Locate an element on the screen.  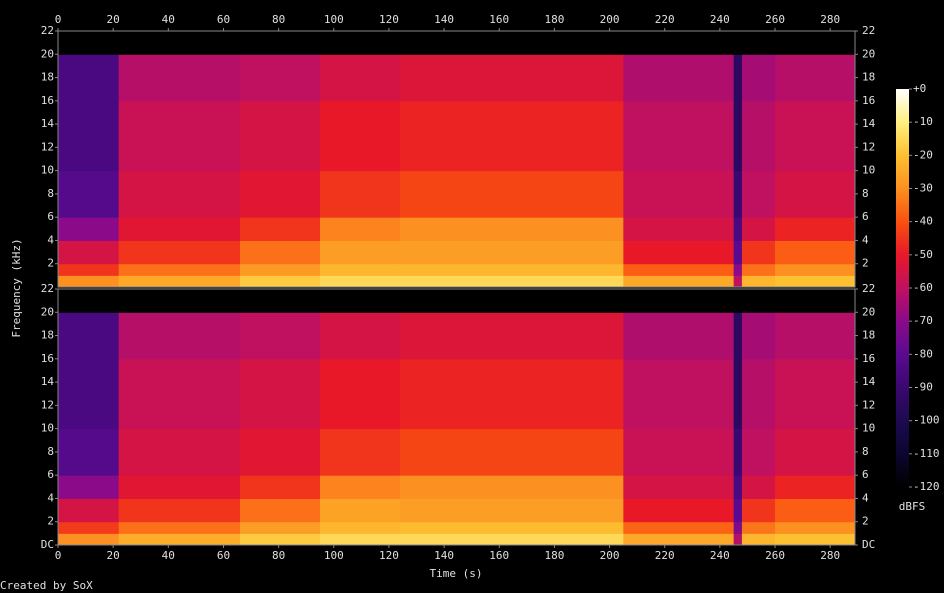
y-tick-label-right: 18 is located at coordinates (868, 335).